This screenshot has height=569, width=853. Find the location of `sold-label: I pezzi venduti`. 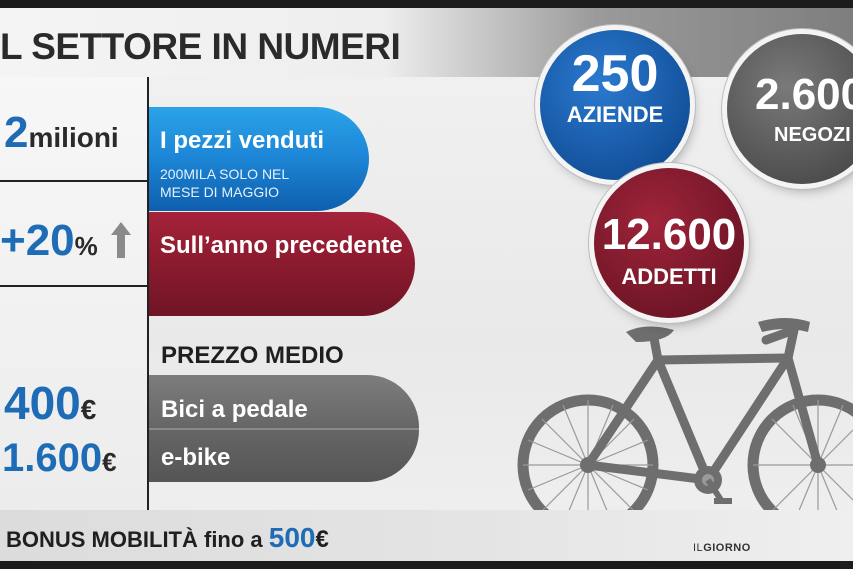

sold-label: I pezzi venduti is located at coordinates (242, 140).